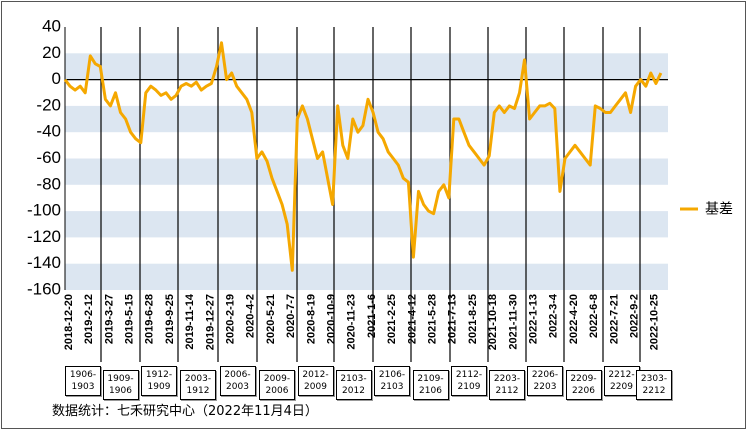 This screenshot has height=431, width=748. Describe the element at coordinates (48, 131) in the screenshot. I see `y-tick-label: -40` at that location.